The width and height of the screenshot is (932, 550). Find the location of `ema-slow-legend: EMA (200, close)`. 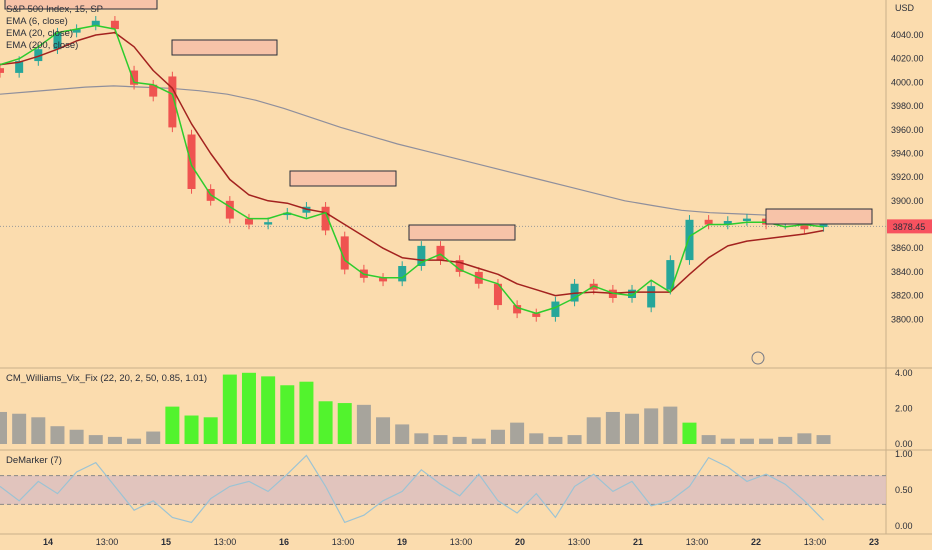

ema-slow-legend: EMA (200, close) is located at coordinates (42, 45).